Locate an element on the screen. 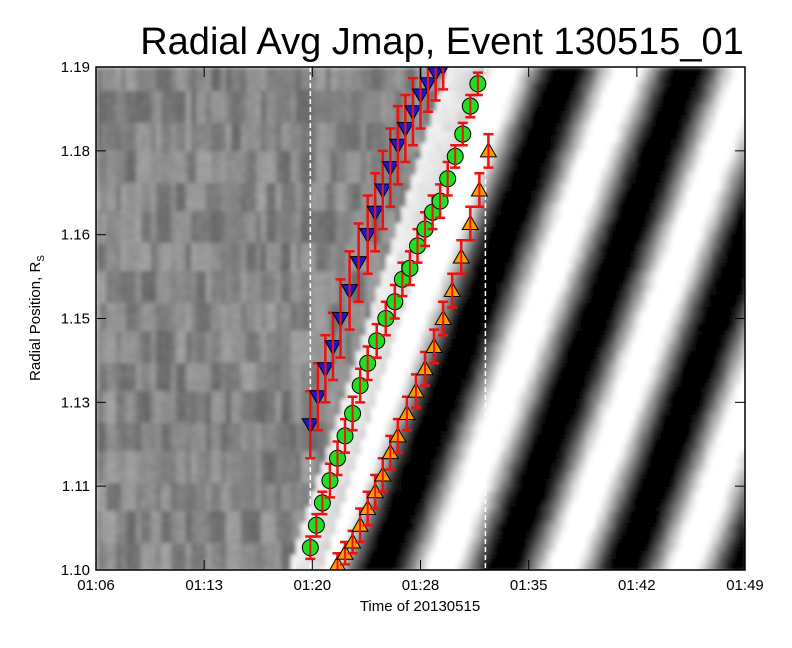  x-tick-label: 01:20 is located at coordinates (313, 585).